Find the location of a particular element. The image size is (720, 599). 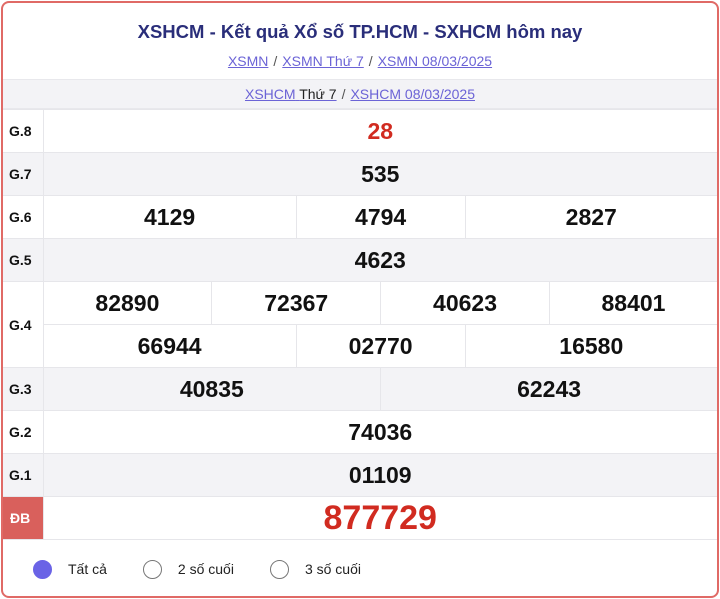

prize-label: G.3 is located at coordinates (23, 389).